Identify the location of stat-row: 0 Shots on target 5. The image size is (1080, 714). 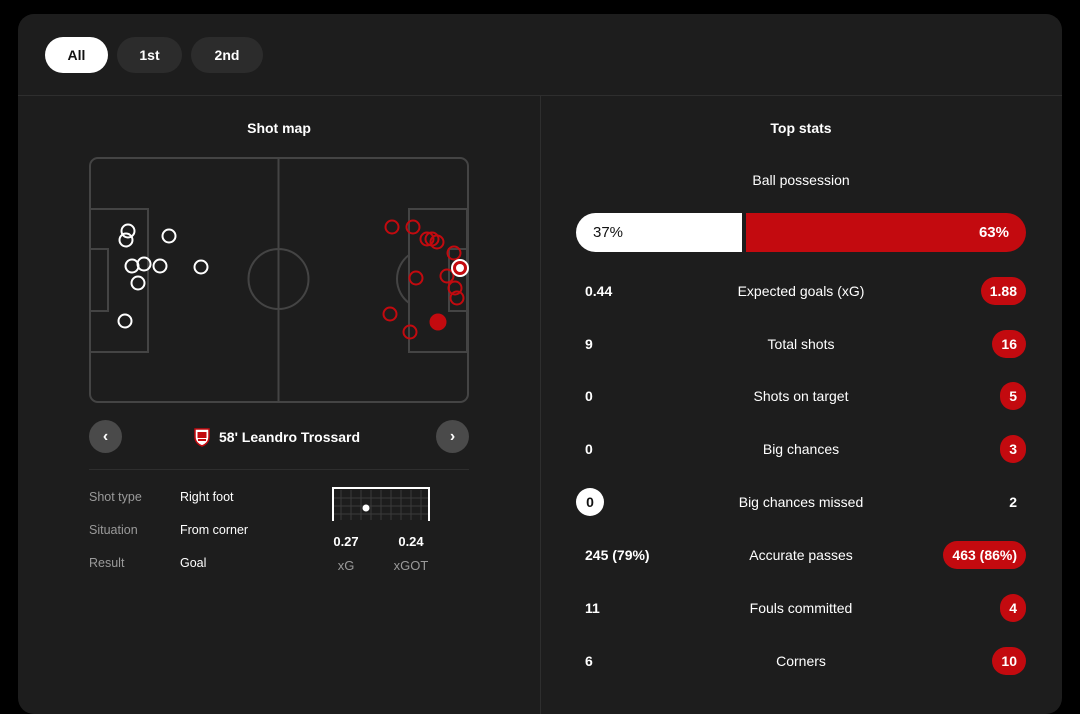
(801, 396).